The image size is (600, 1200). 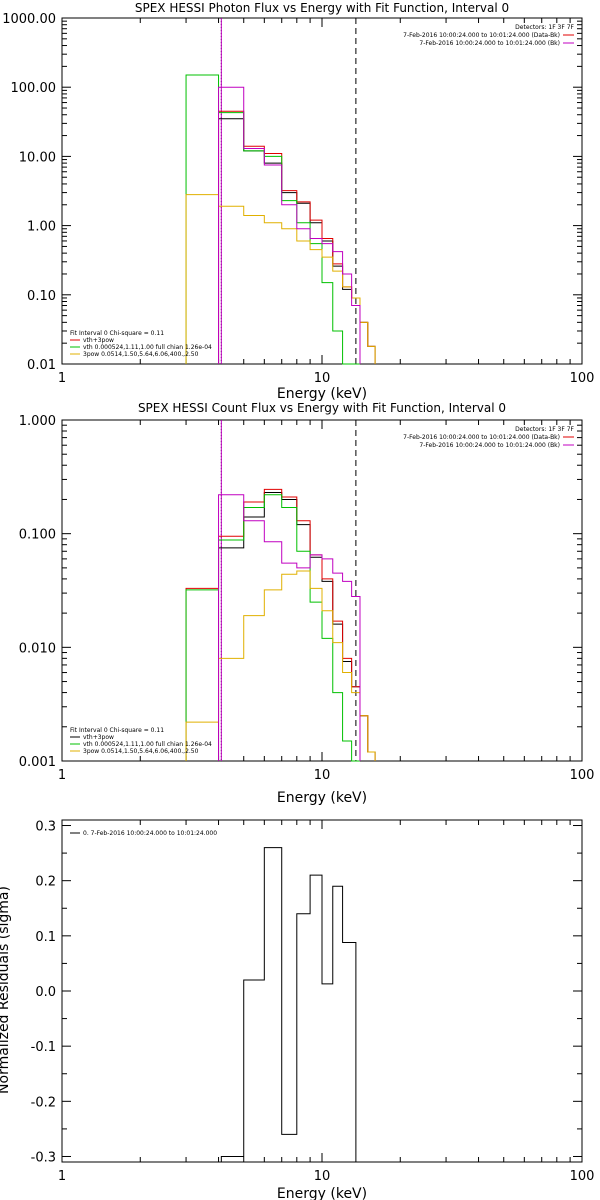 I want to click on count-ytick-label: 1.000, so click(x=37, y=421).